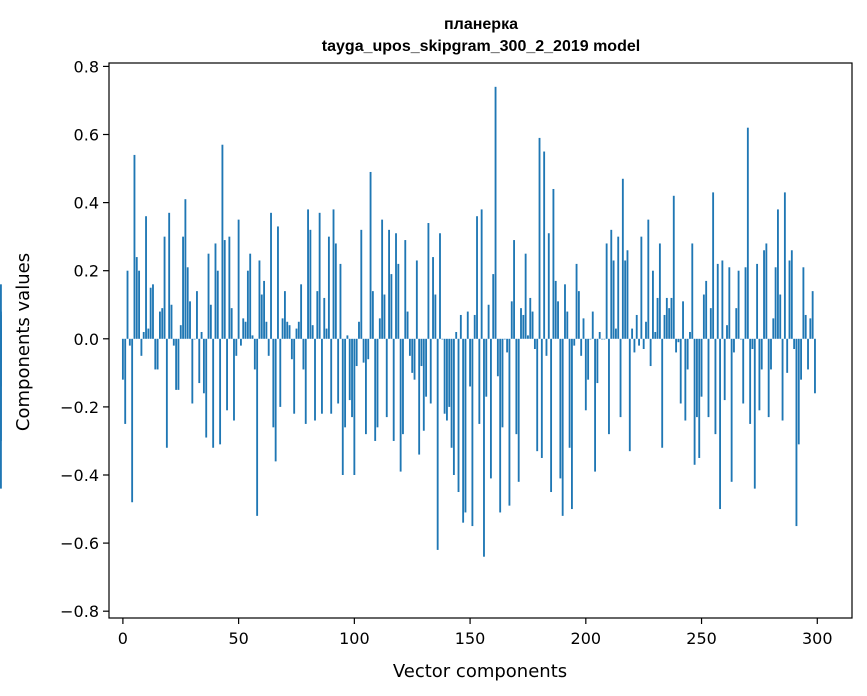  Describe the element at coordinates (23, 342) in the screenshot. I see `y-axis-label: Components values` at that location.